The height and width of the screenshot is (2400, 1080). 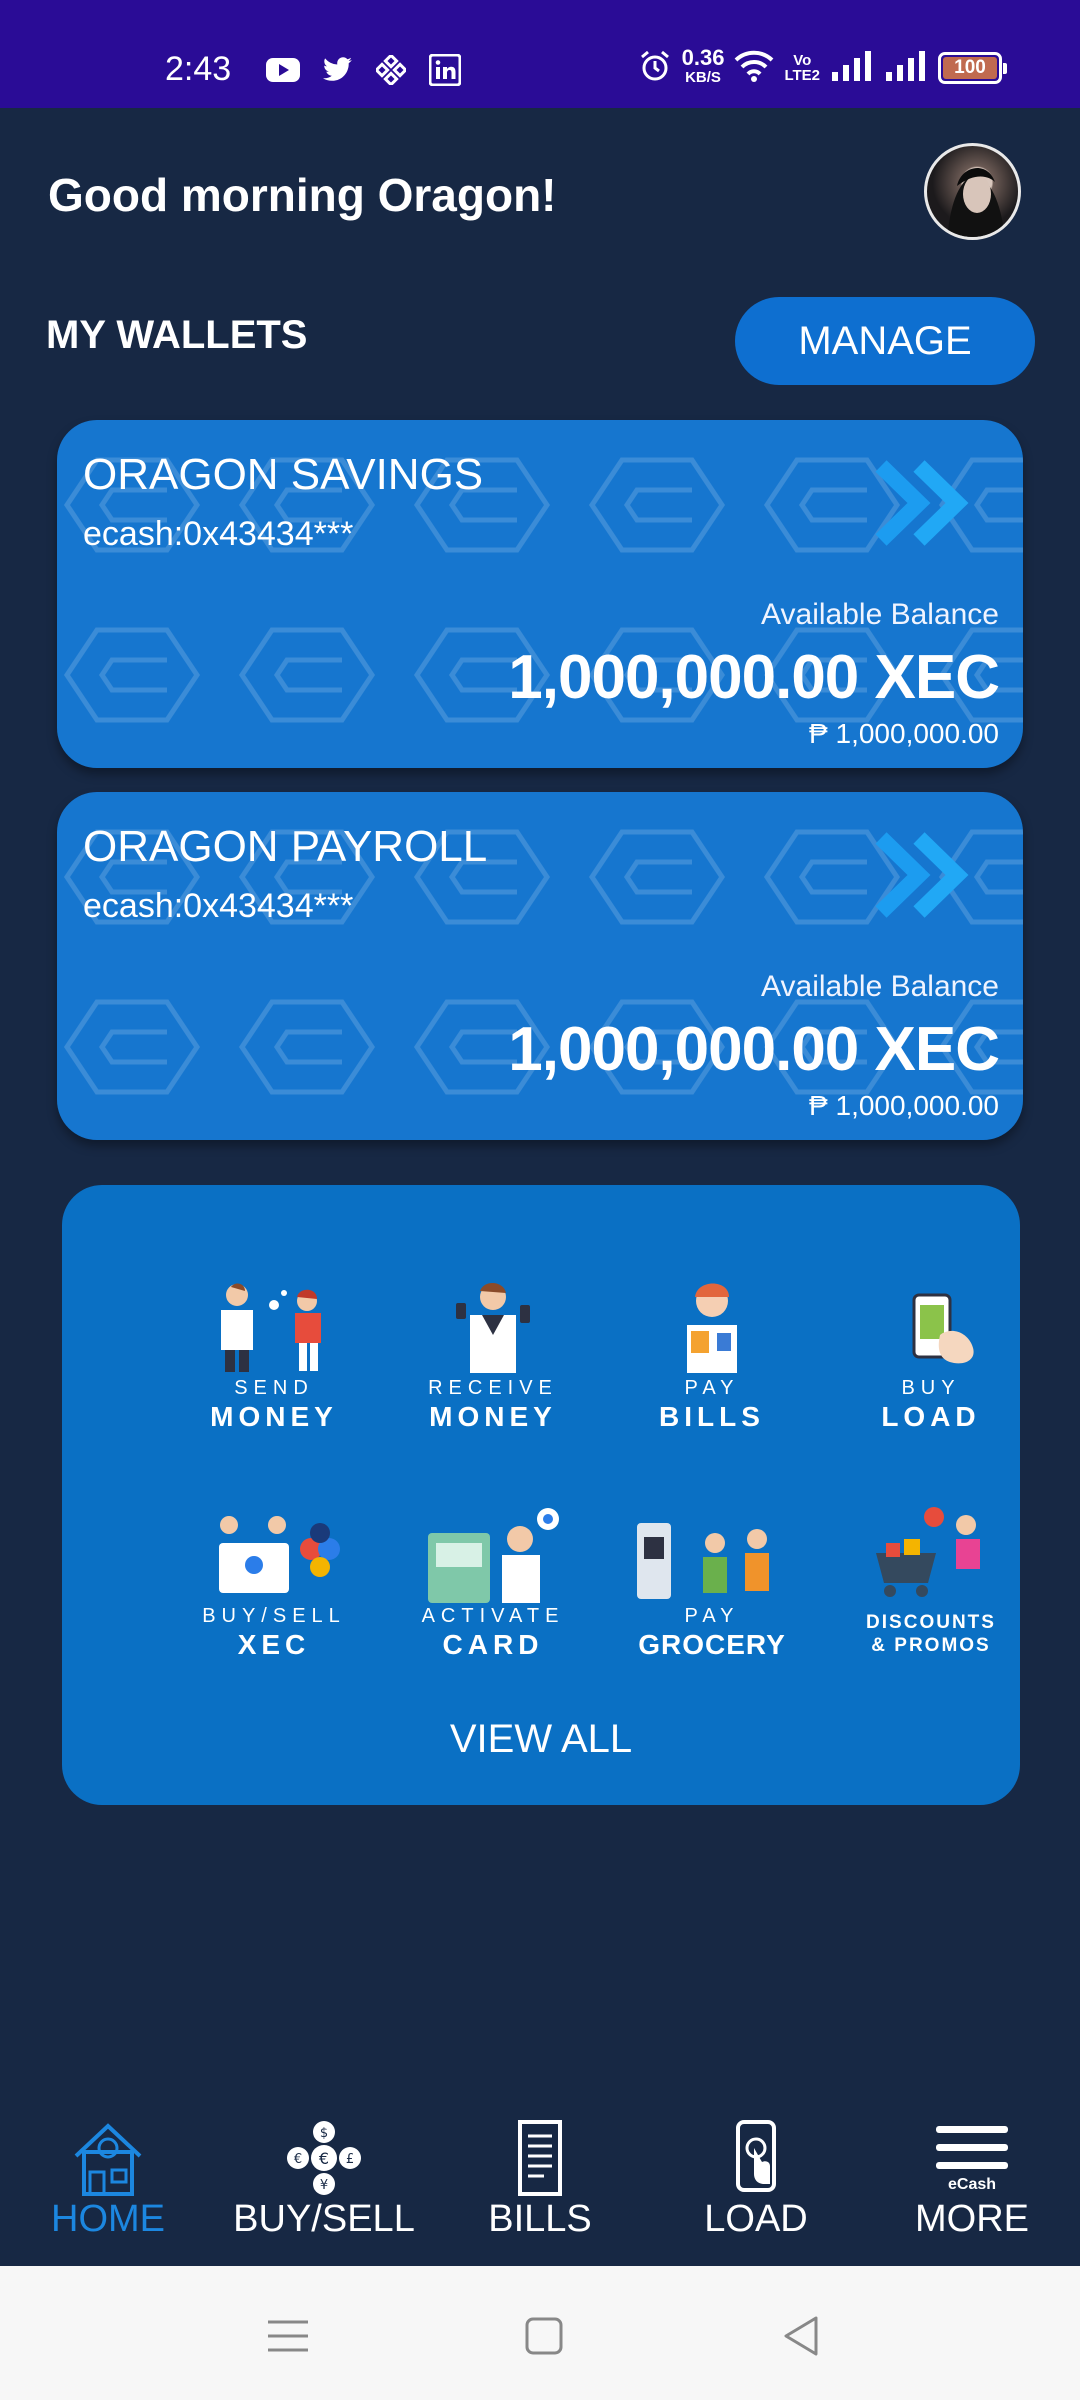 I want to click on nav-label: HOME, so click(x=108, y=2219).